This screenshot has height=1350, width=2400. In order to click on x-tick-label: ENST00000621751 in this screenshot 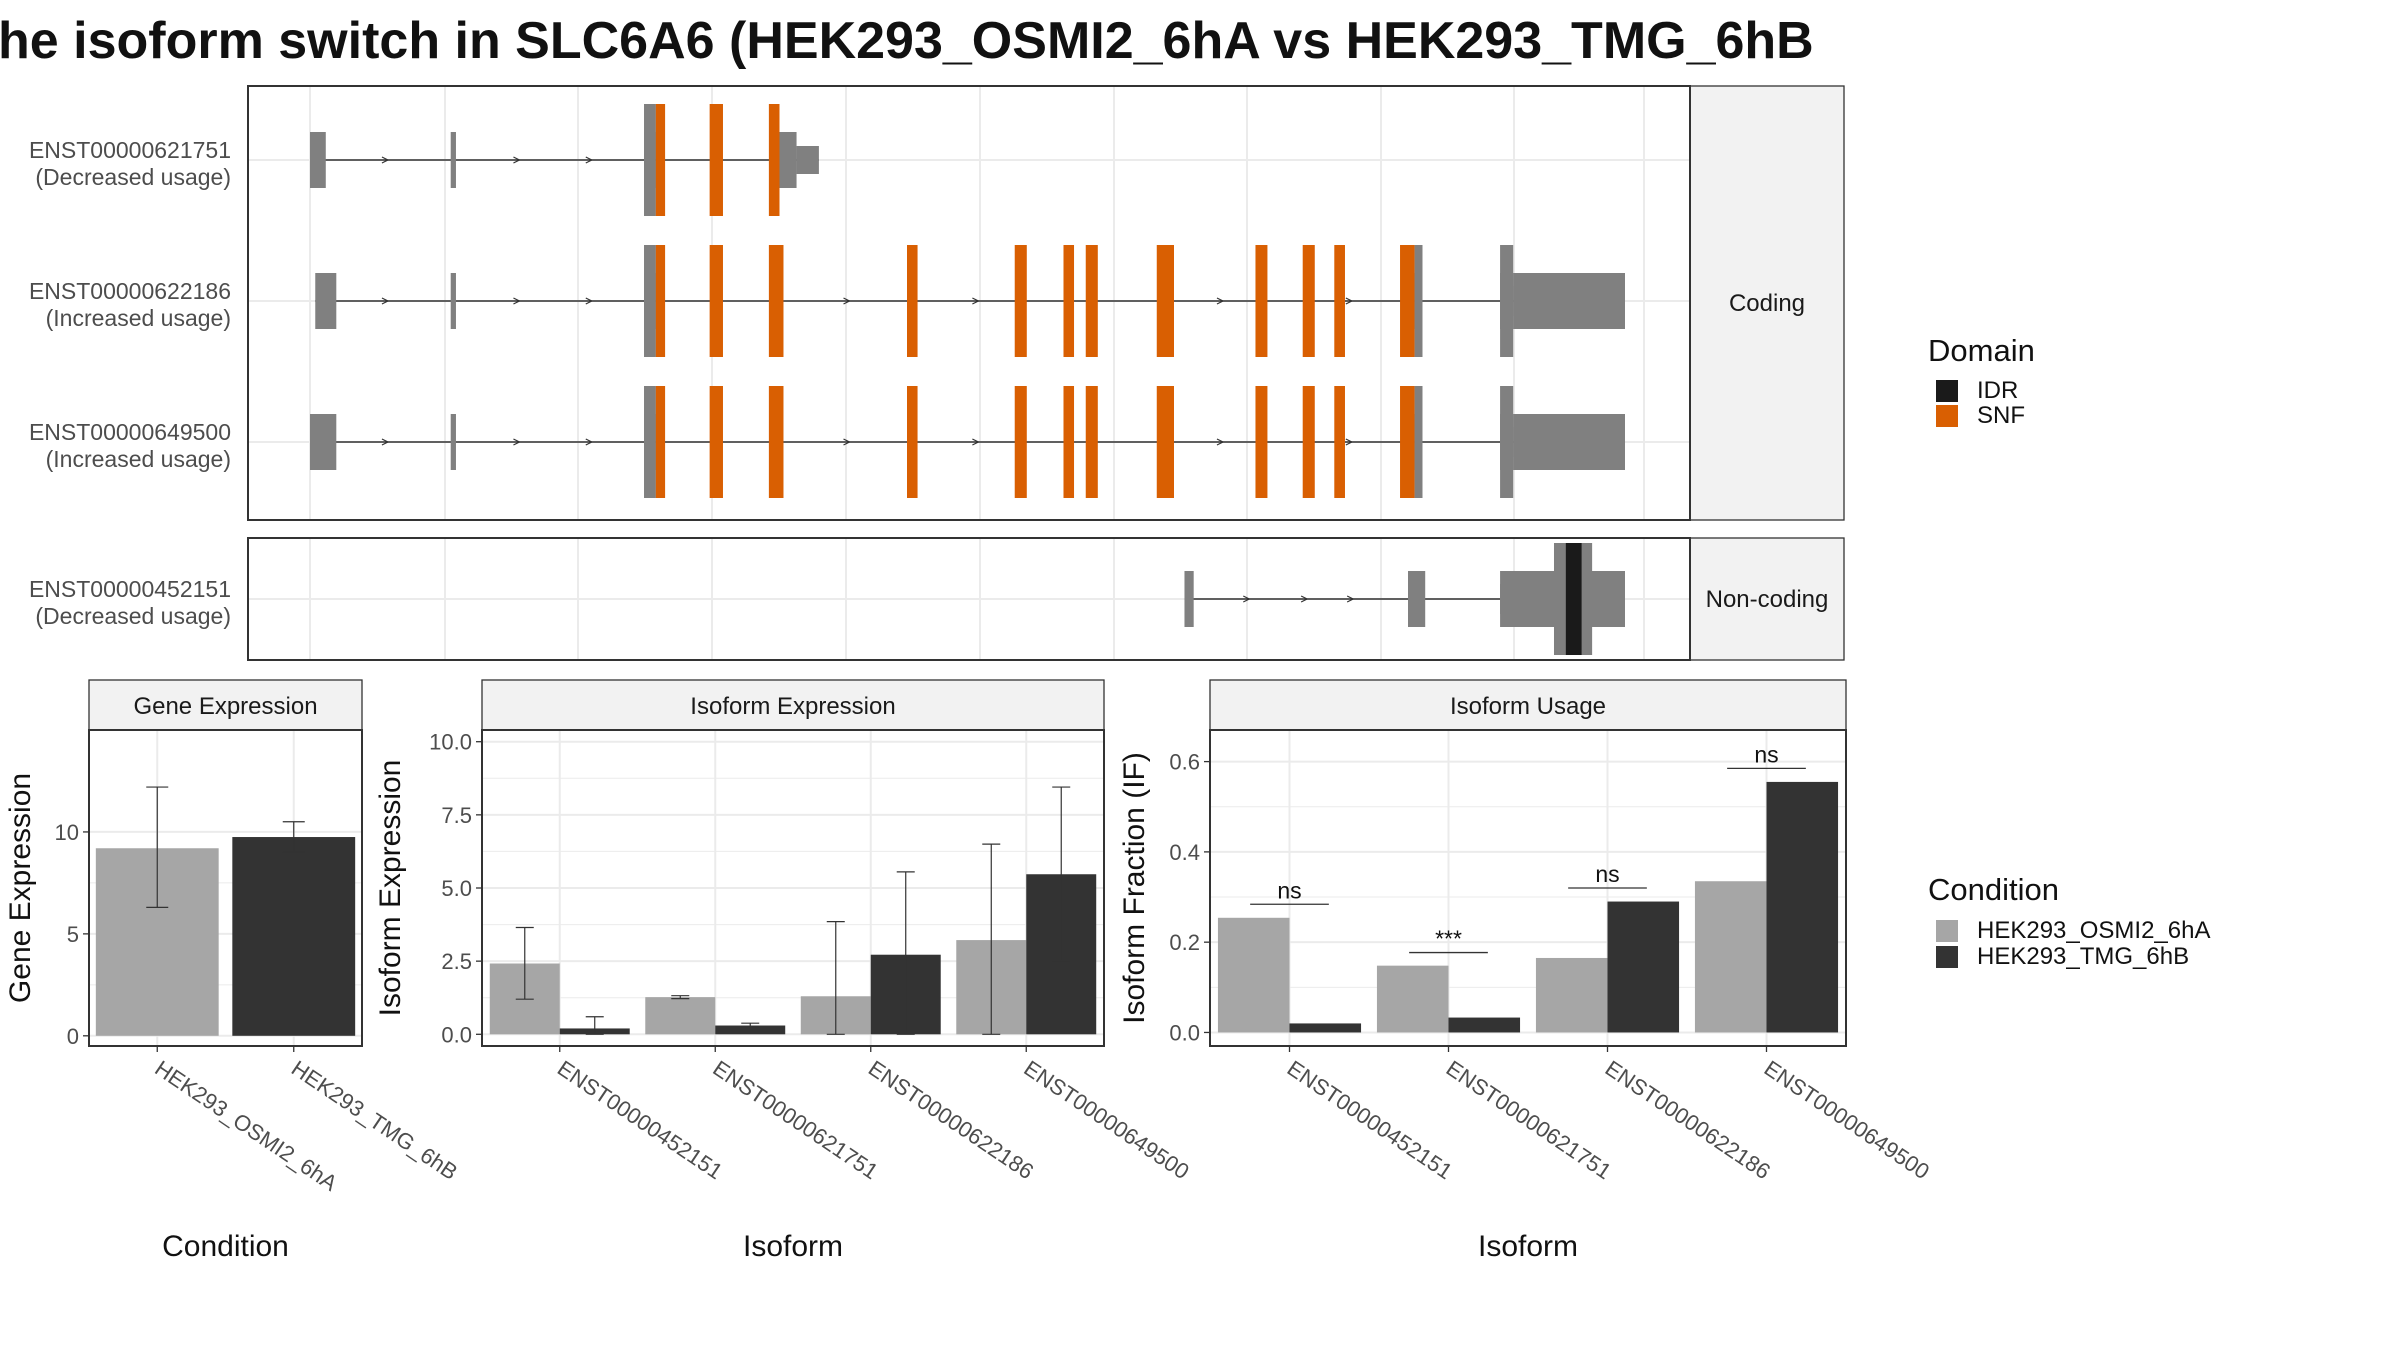, I will do `click(795, 1119)`.